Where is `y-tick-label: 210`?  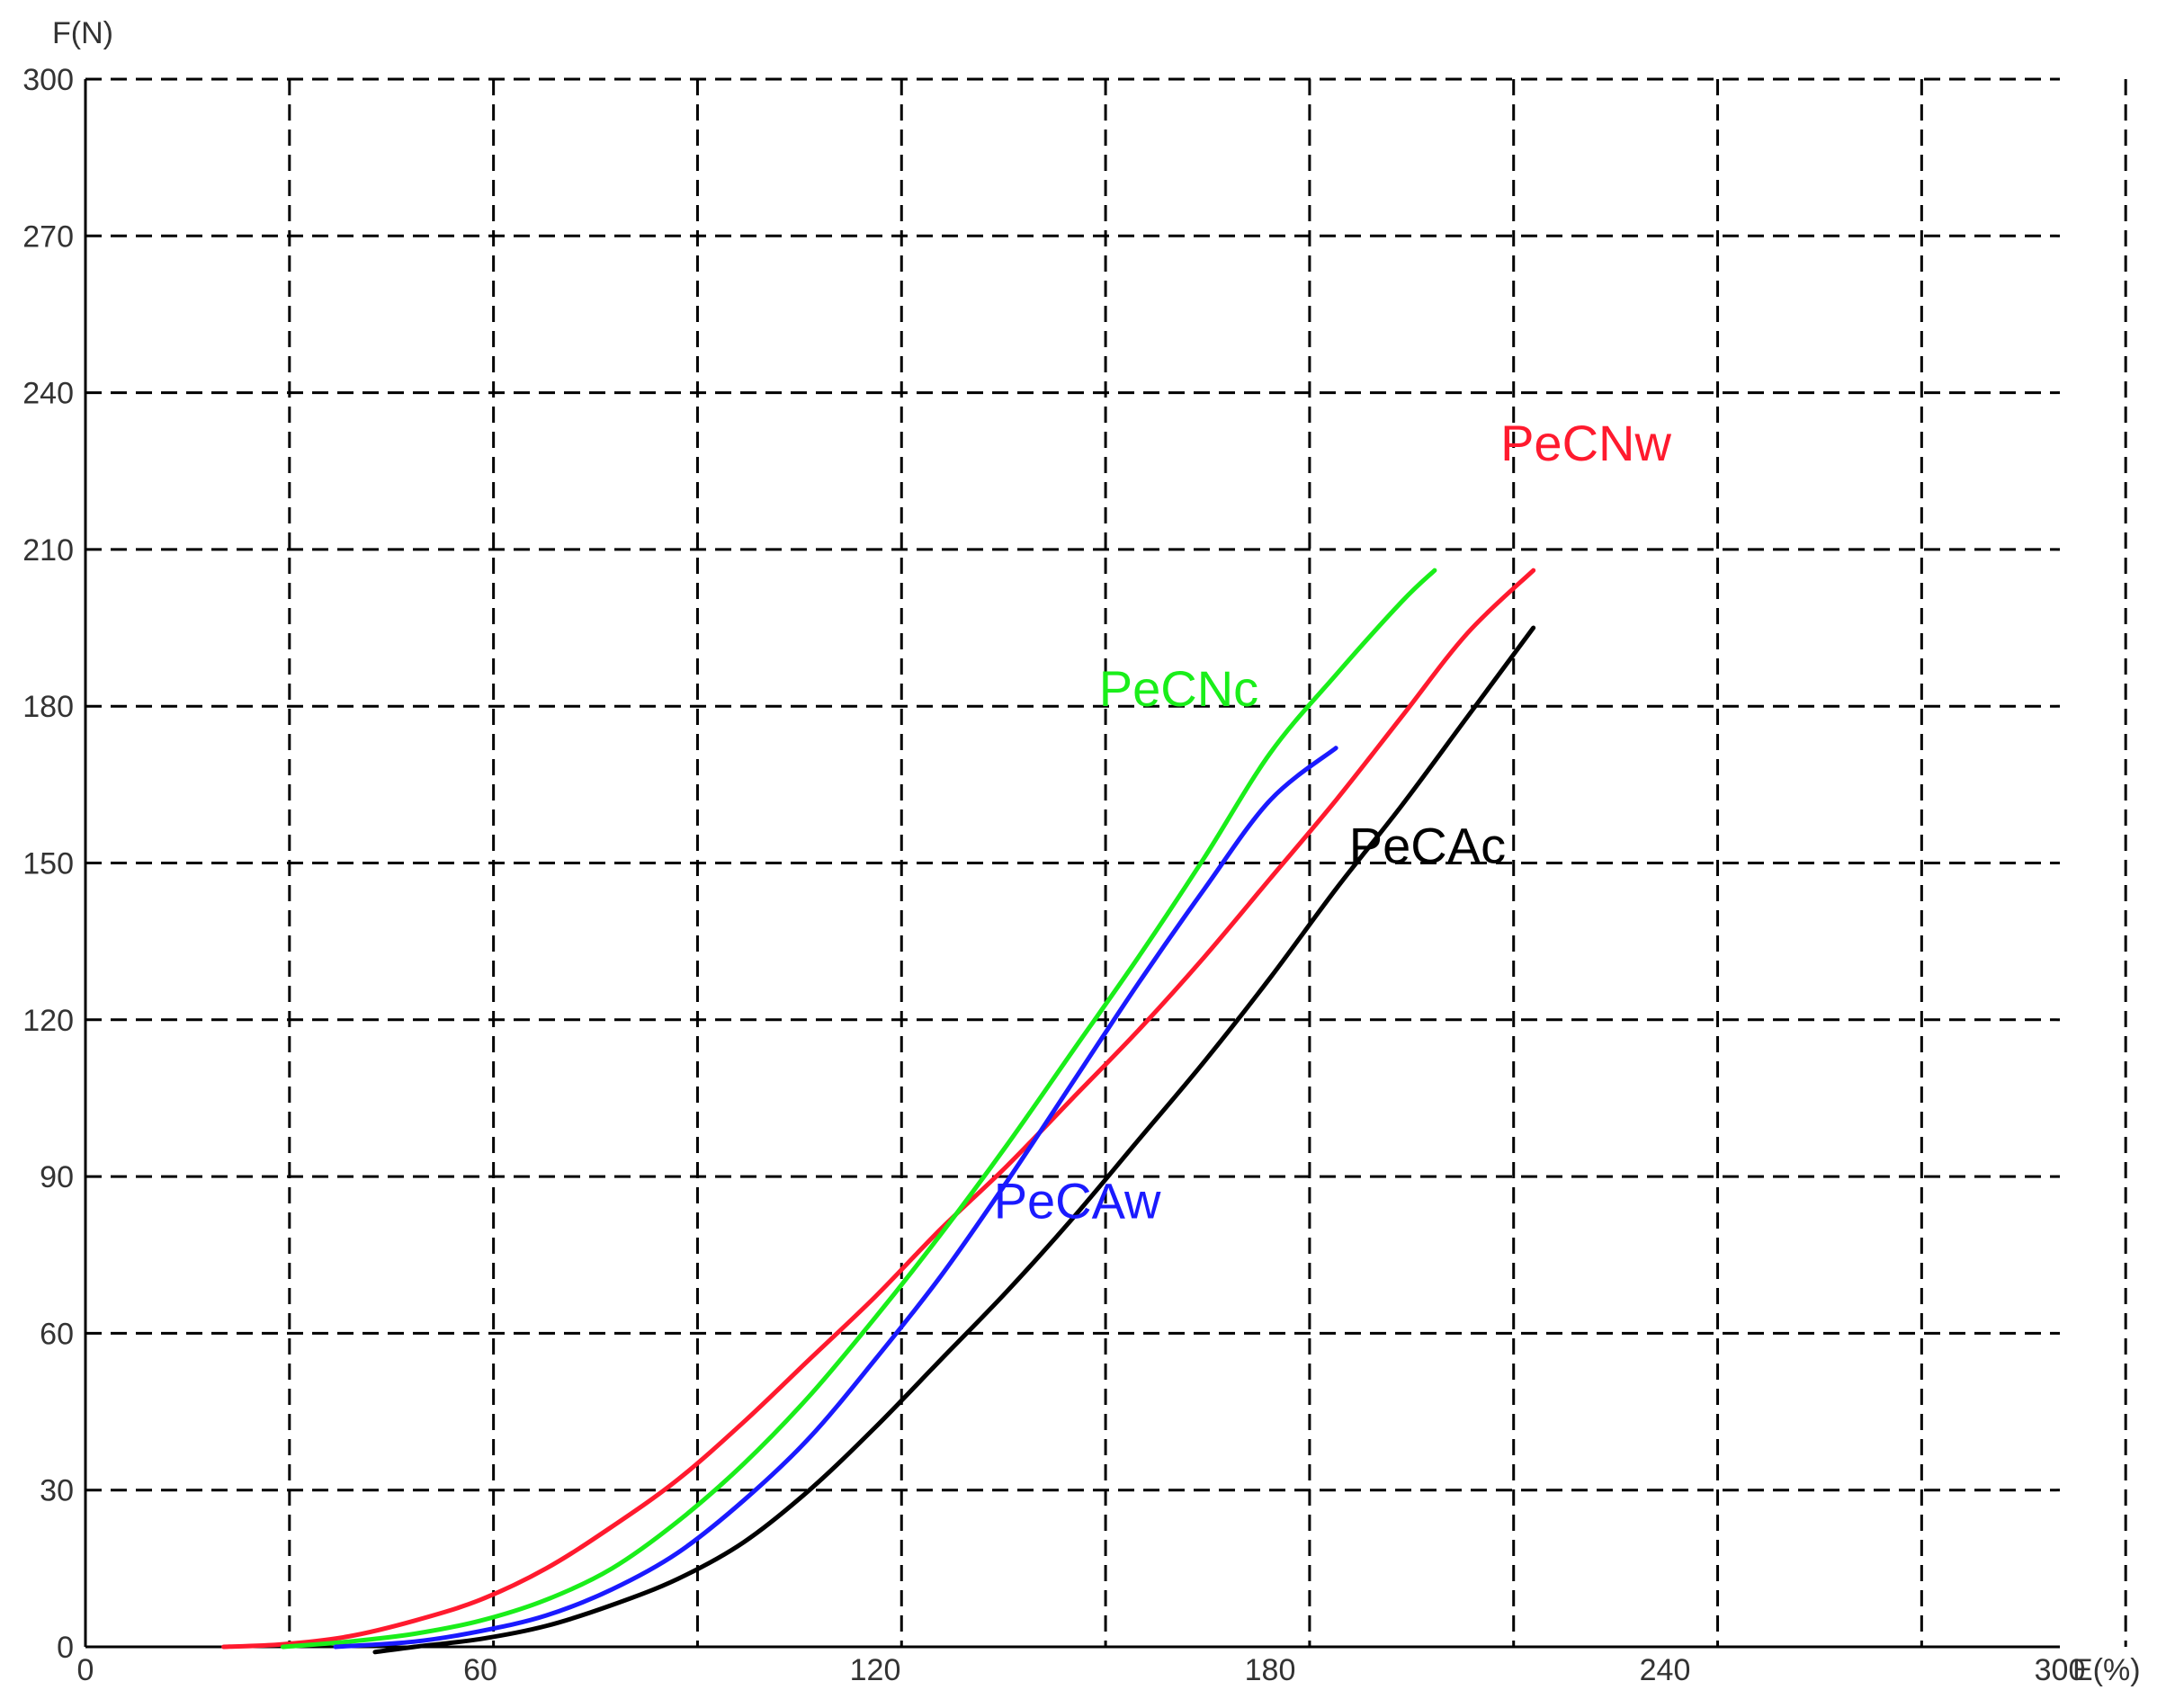 y-tick-label: 210 is located at coordinates (48, 551).